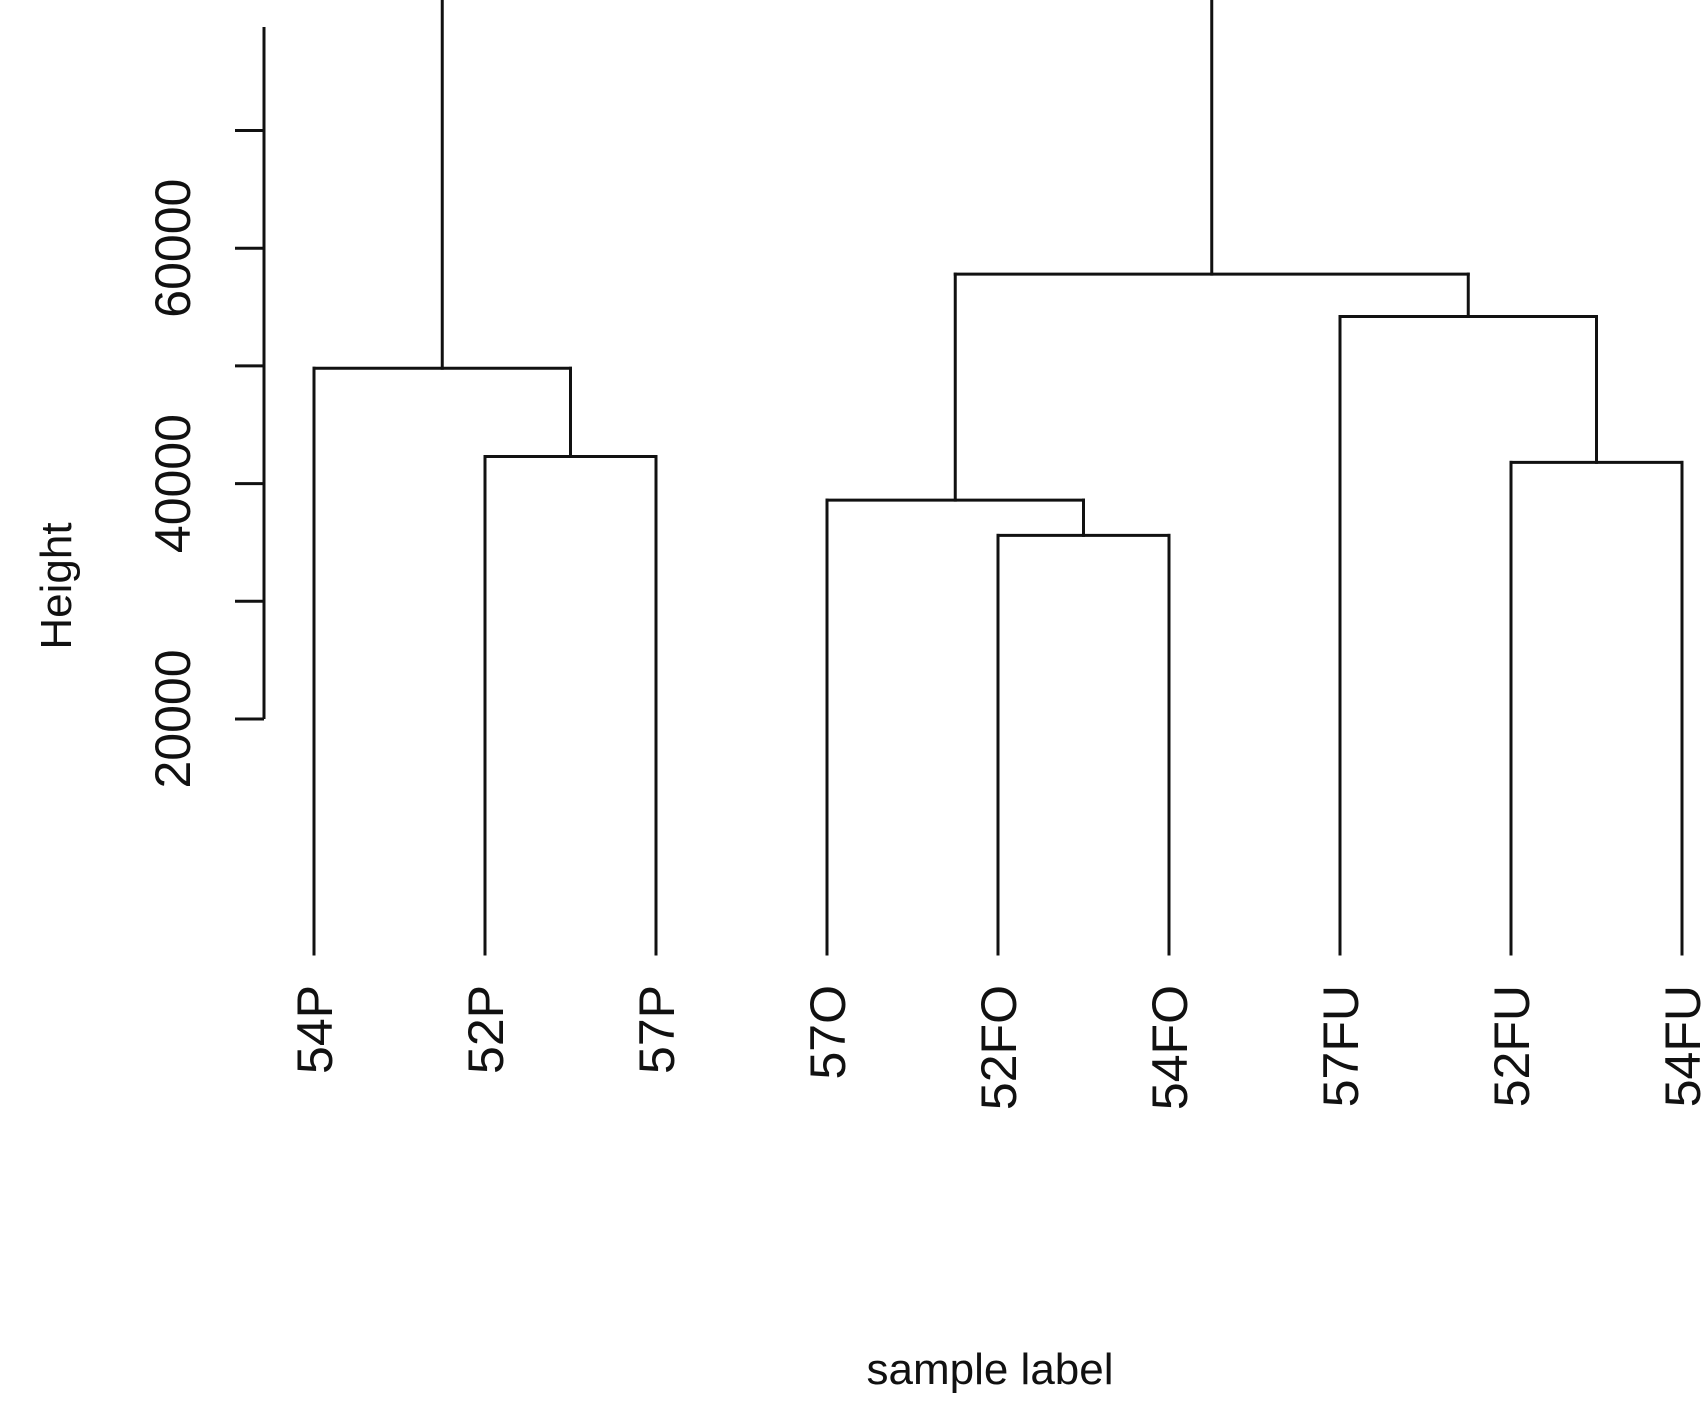 This screenshot has width=1705, height=1410. What do you see at coordinates (1341, 1046) in the screenshot?
I see `leaf-label: 57FU` at bounding box center [1341, 1046].